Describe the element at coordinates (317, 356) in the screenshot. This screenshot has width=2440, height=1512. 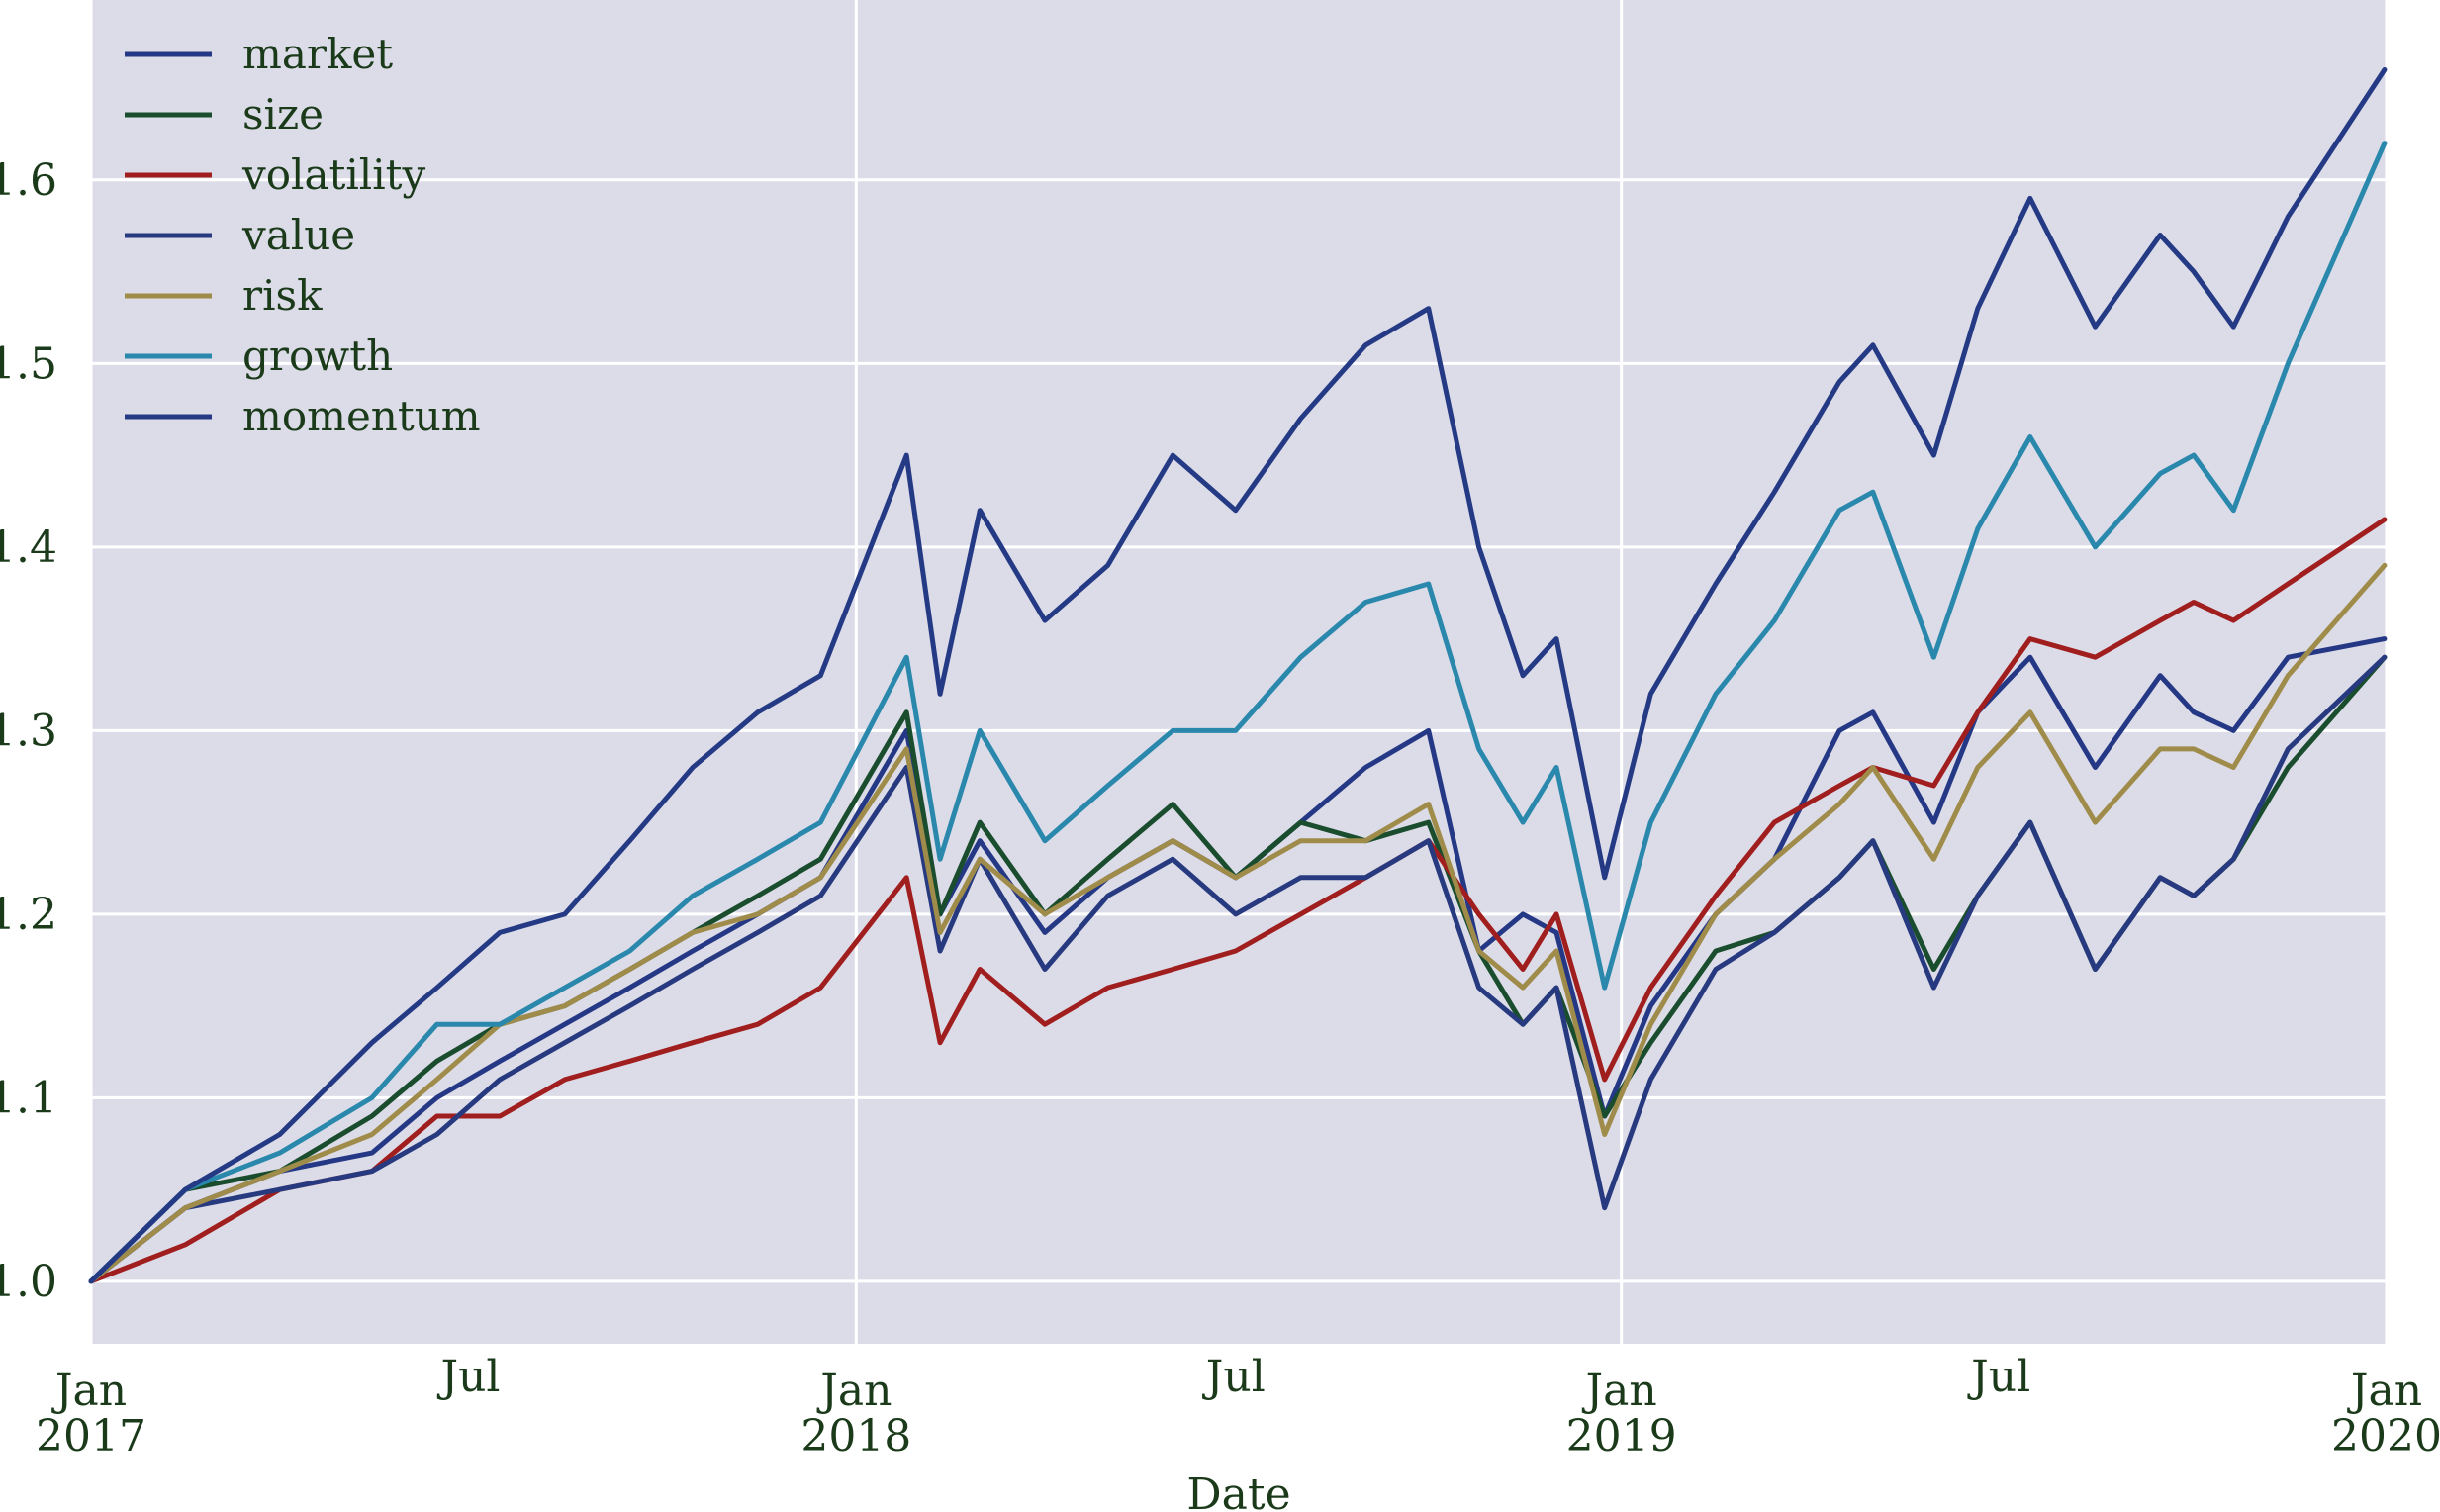
I see `legend-entry: growth` at that location.